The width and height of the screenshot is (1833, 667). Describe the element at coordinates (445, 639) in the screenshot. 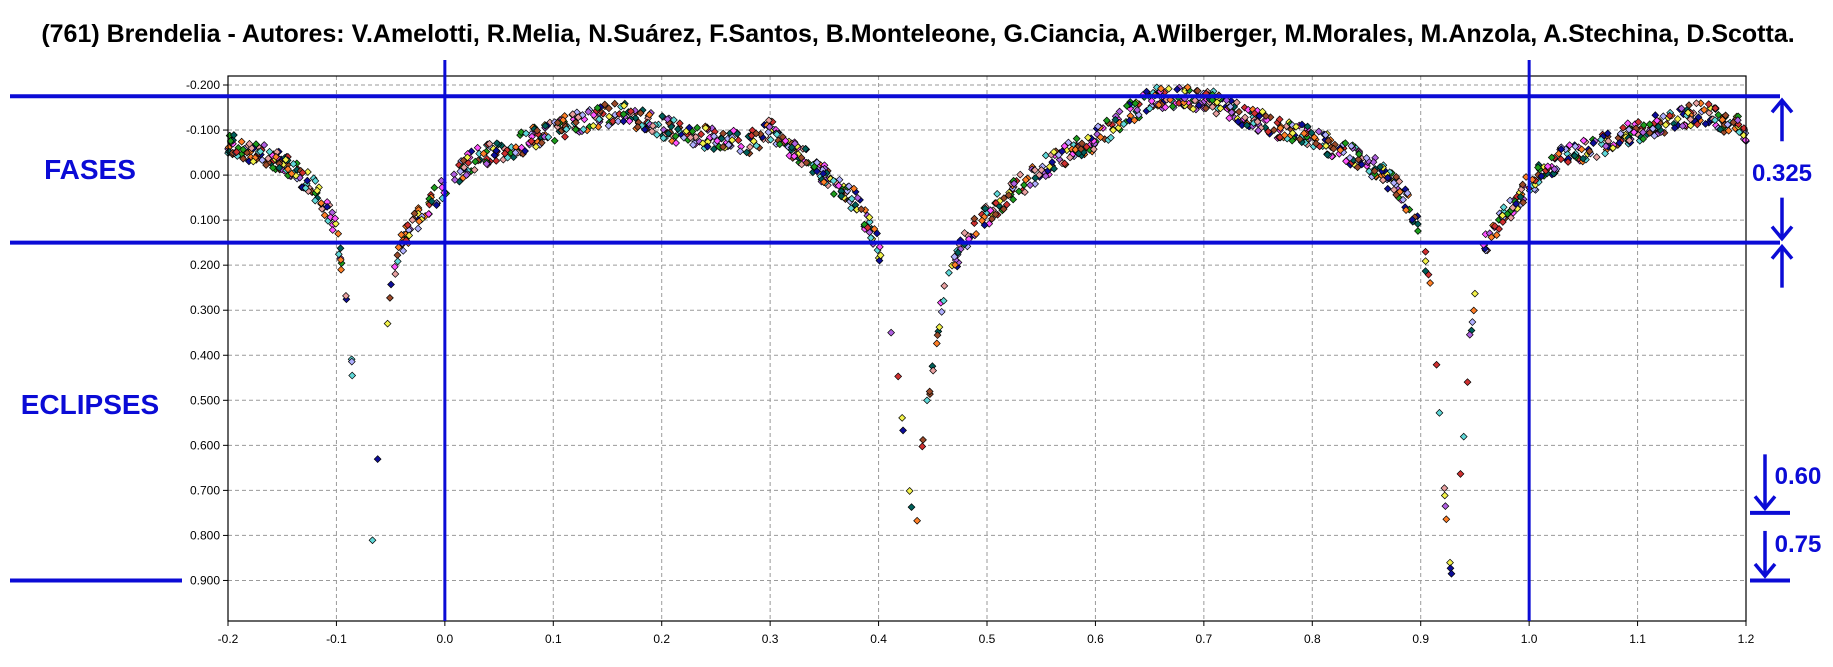

I see `x-tick-label: 0.0` at that location.